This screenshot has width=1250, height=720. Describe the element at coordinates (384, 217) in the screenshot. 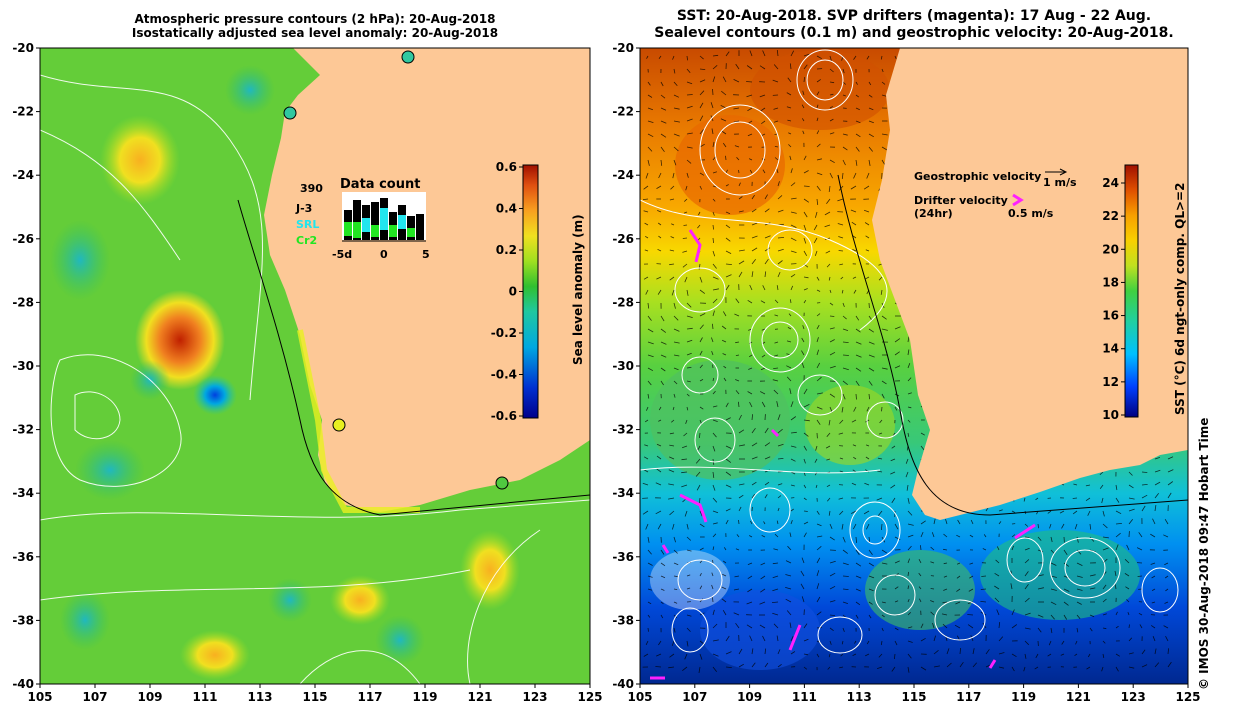

I see `data-count-bars` at that location.